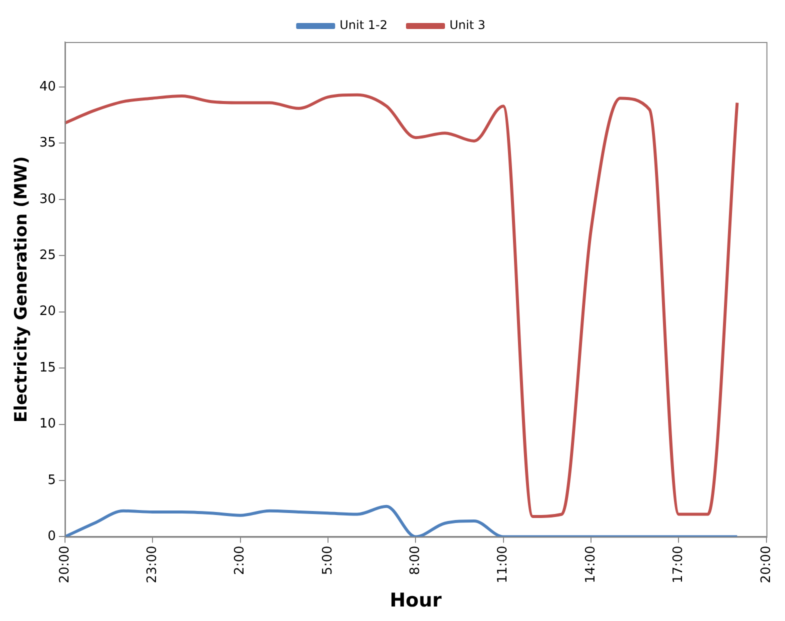 This screenshot has height=621, width=785. I want to click on y-tick-label: 5, so click(52, 480).